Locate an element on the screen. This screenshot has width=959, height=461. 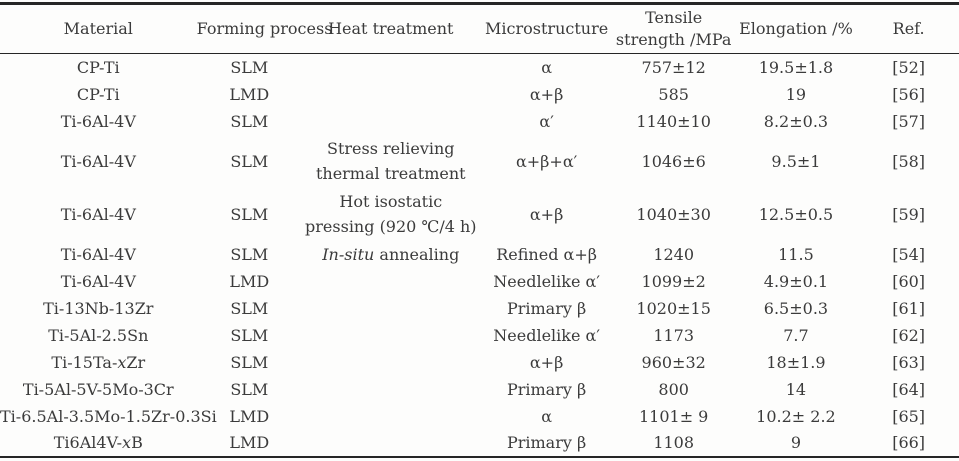
cell-tensile-strength: 1173 is located at coordinates (674, 335).